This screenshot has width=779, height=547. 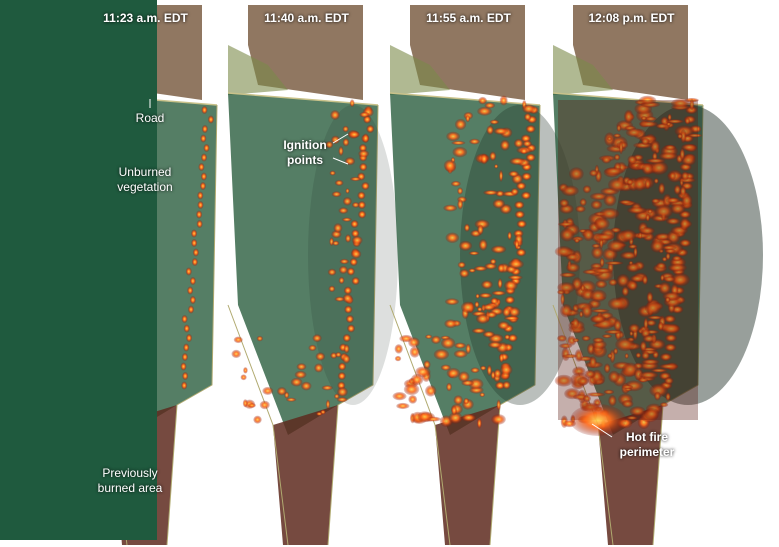 I want to click on previously-burned, so click(x=630, y=475).